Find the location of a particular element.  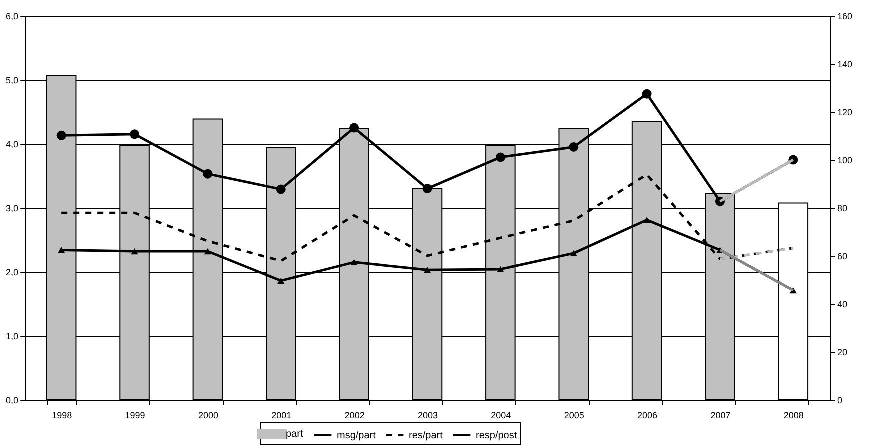

x-tick-label: 2000 is located at coordinates (208, 415).